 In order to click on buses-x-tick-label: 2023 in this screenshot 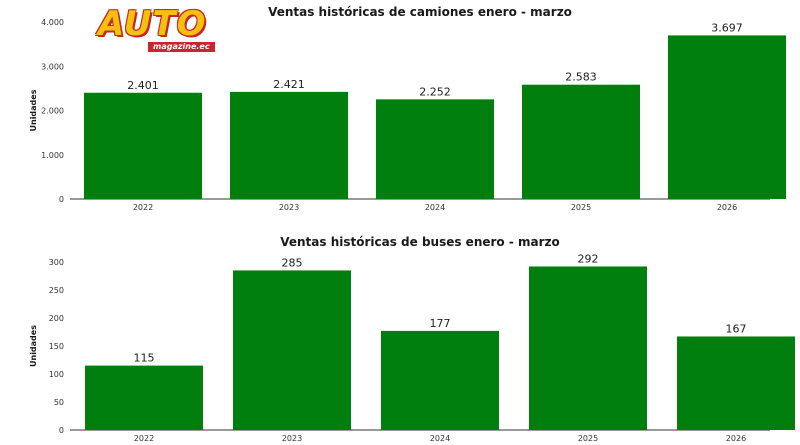, I will do `click(292, 438)`.